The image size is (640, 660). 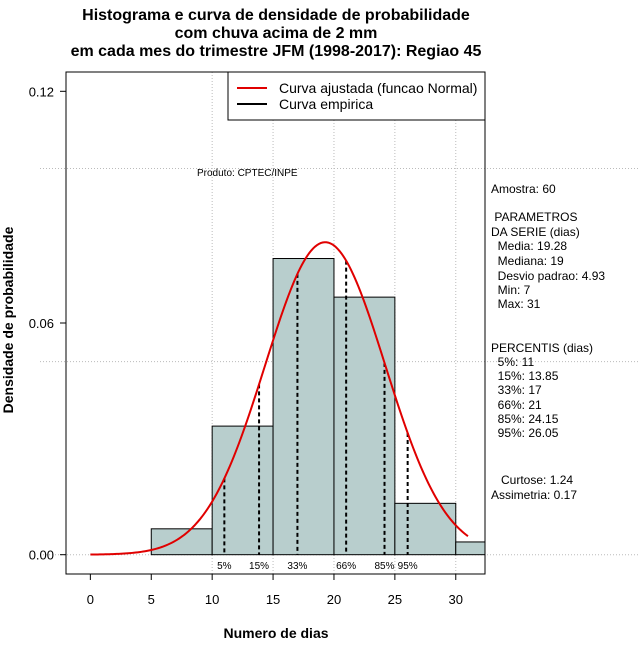 What do you see at coordinates (247, 173) in the screenshot?
I see `product-credit: Produto: CPTEC/INPE` at bounding box center [247, 173].